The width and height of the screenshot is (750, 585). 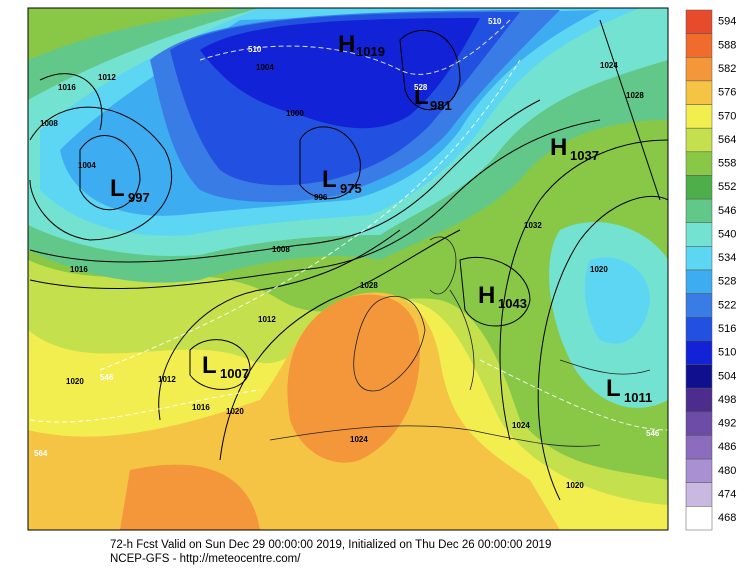 I want to click on colorbar-label: 510, so click(x=727, y=353).